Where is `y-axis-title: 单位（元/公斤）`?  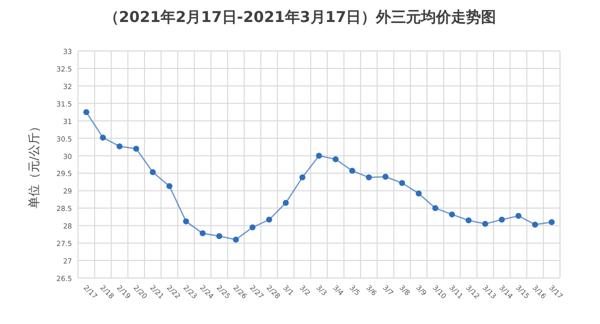 y-axis-title: 单位（元/公斤） is located at coordinates (34, 164).